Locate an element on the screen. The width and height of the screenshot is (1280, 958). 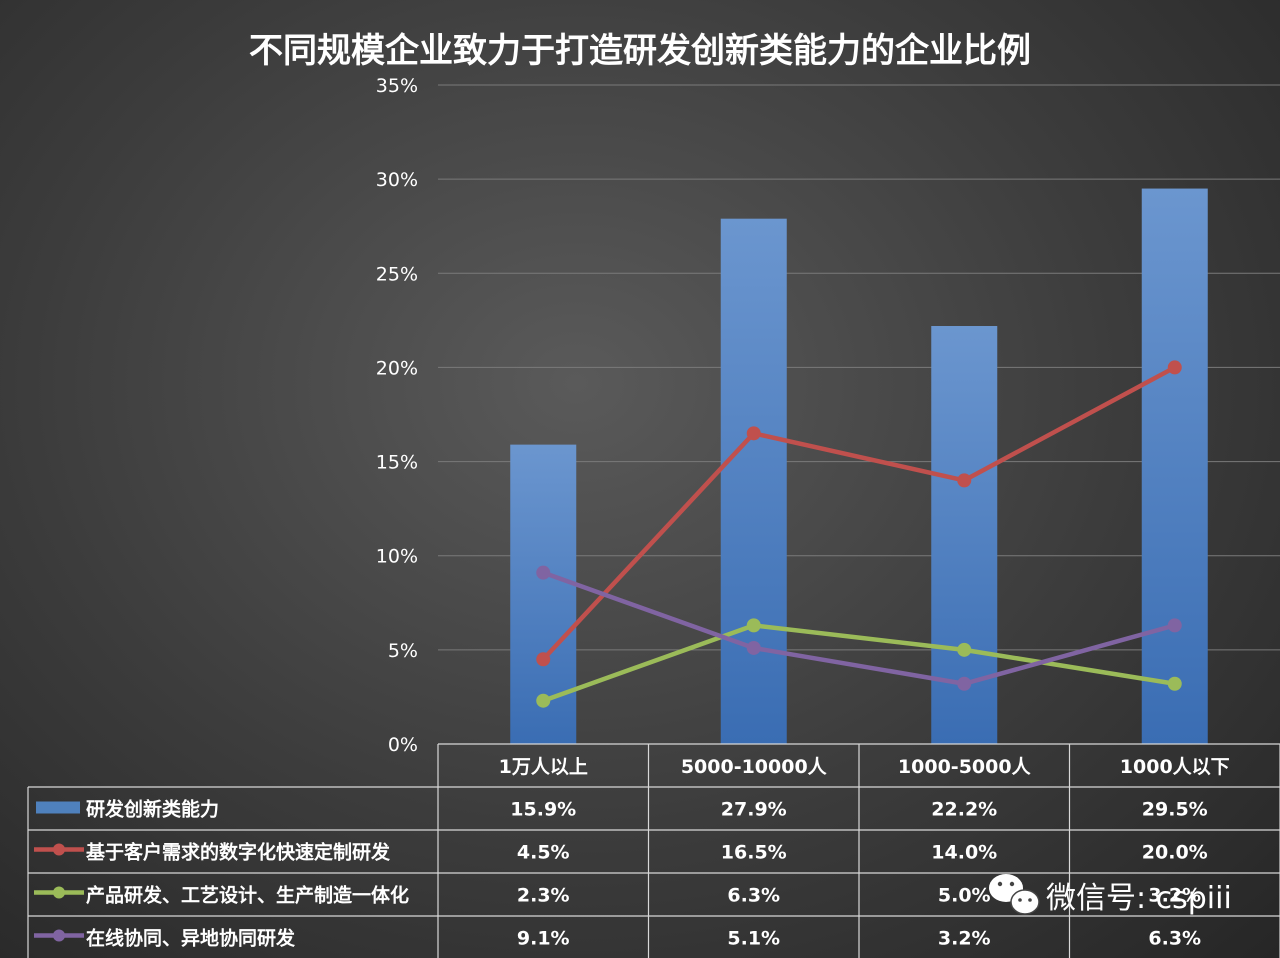
y-tick-label: 5% is located at coordinates (403, 651).